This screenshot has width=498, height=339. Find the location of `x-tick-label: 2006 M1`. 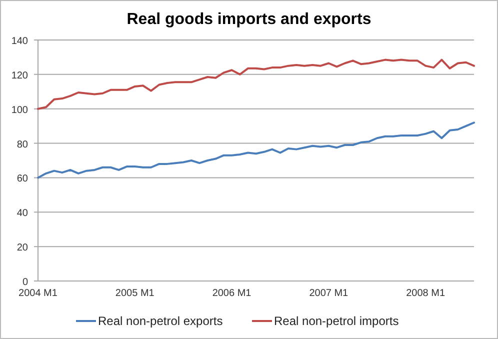

x-tick-label: 2006 M1 is located at coordinates (232, 293).